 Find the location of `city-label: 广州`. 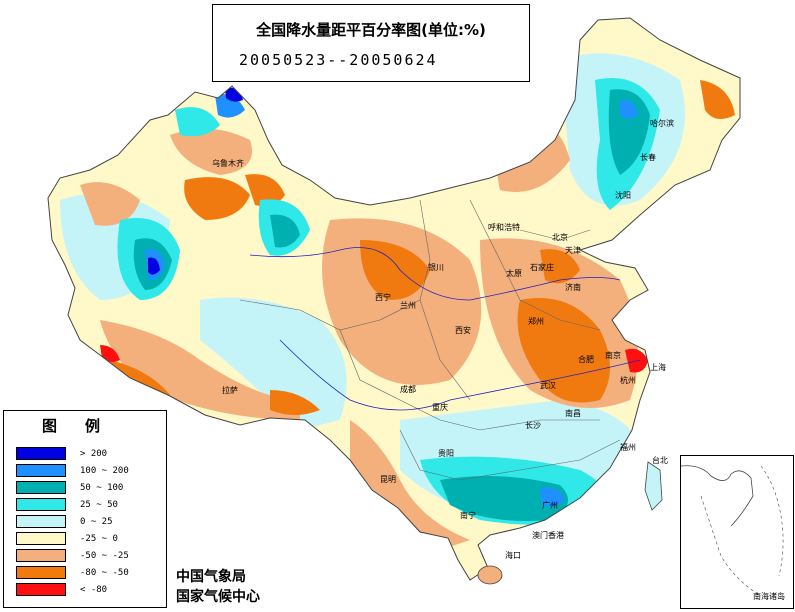

city-label: 广州 is located at coordinates (550, 505).